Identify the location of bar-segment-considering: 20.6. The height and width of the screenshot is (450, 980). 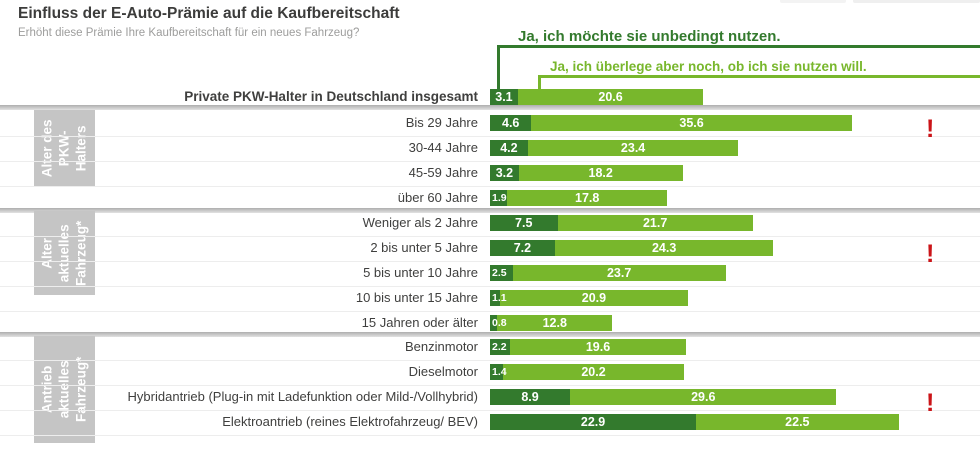
(610, 97).